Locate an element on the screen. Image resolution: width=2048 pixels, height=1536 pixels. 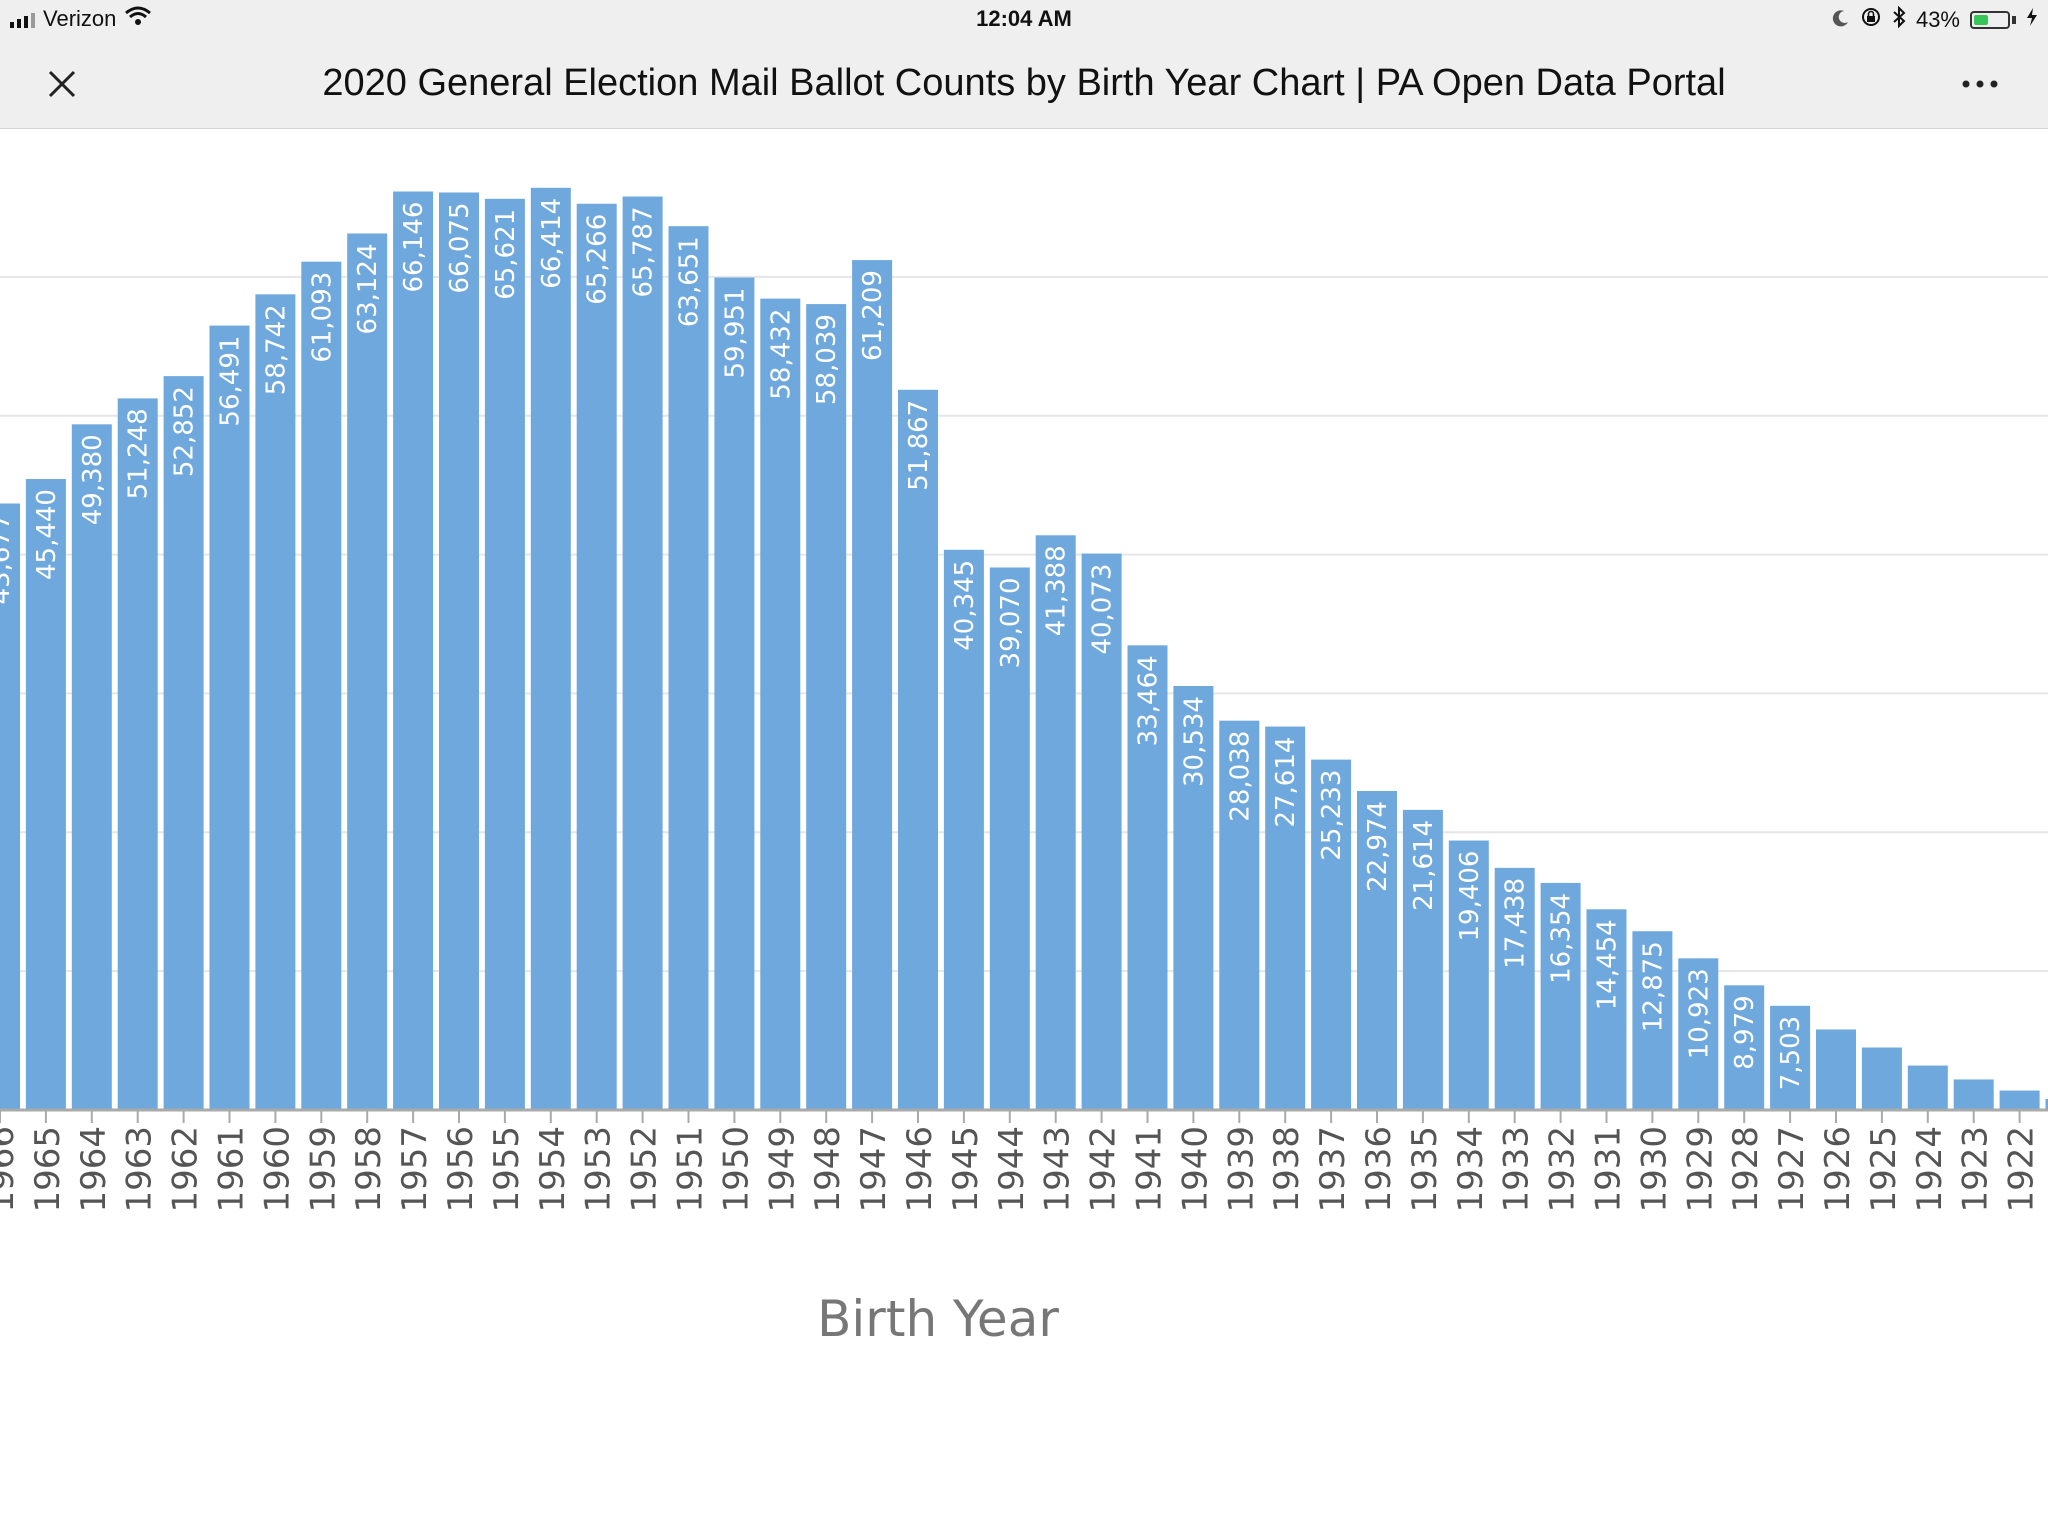
x-tick-label: 1947 is located at coordinates (874, 1169).